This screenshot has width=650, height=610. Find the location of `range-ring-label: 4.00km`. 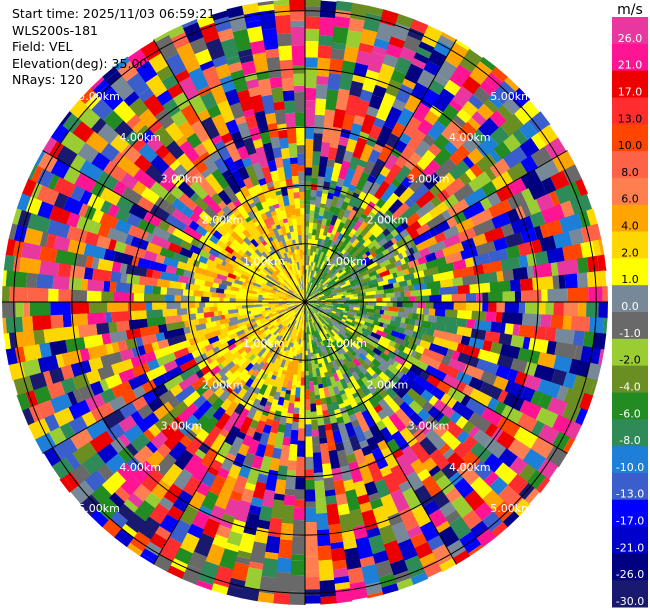

range-ring-label: 4.00km is located at coordinates (140, 137).